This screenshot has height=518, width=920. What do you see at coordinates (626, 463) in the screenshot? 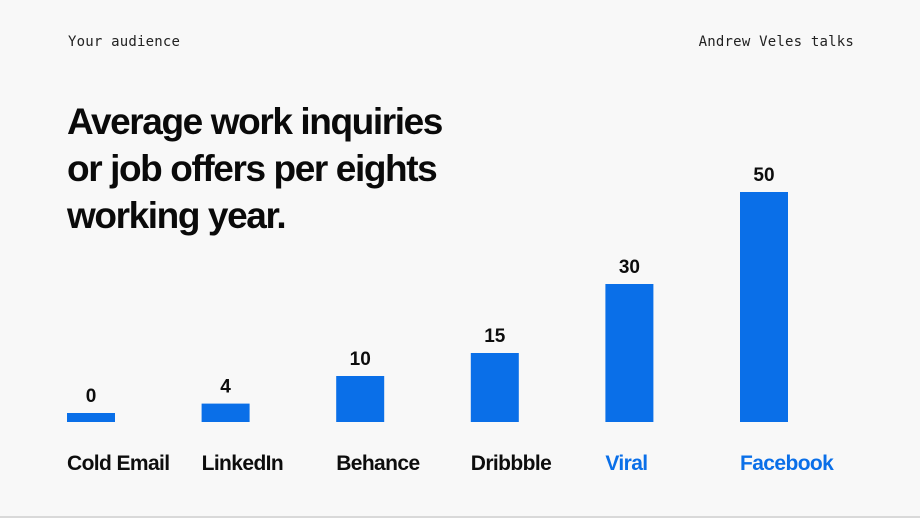
I see `category-label-viral: Viral` at bounding box center [626, 463].